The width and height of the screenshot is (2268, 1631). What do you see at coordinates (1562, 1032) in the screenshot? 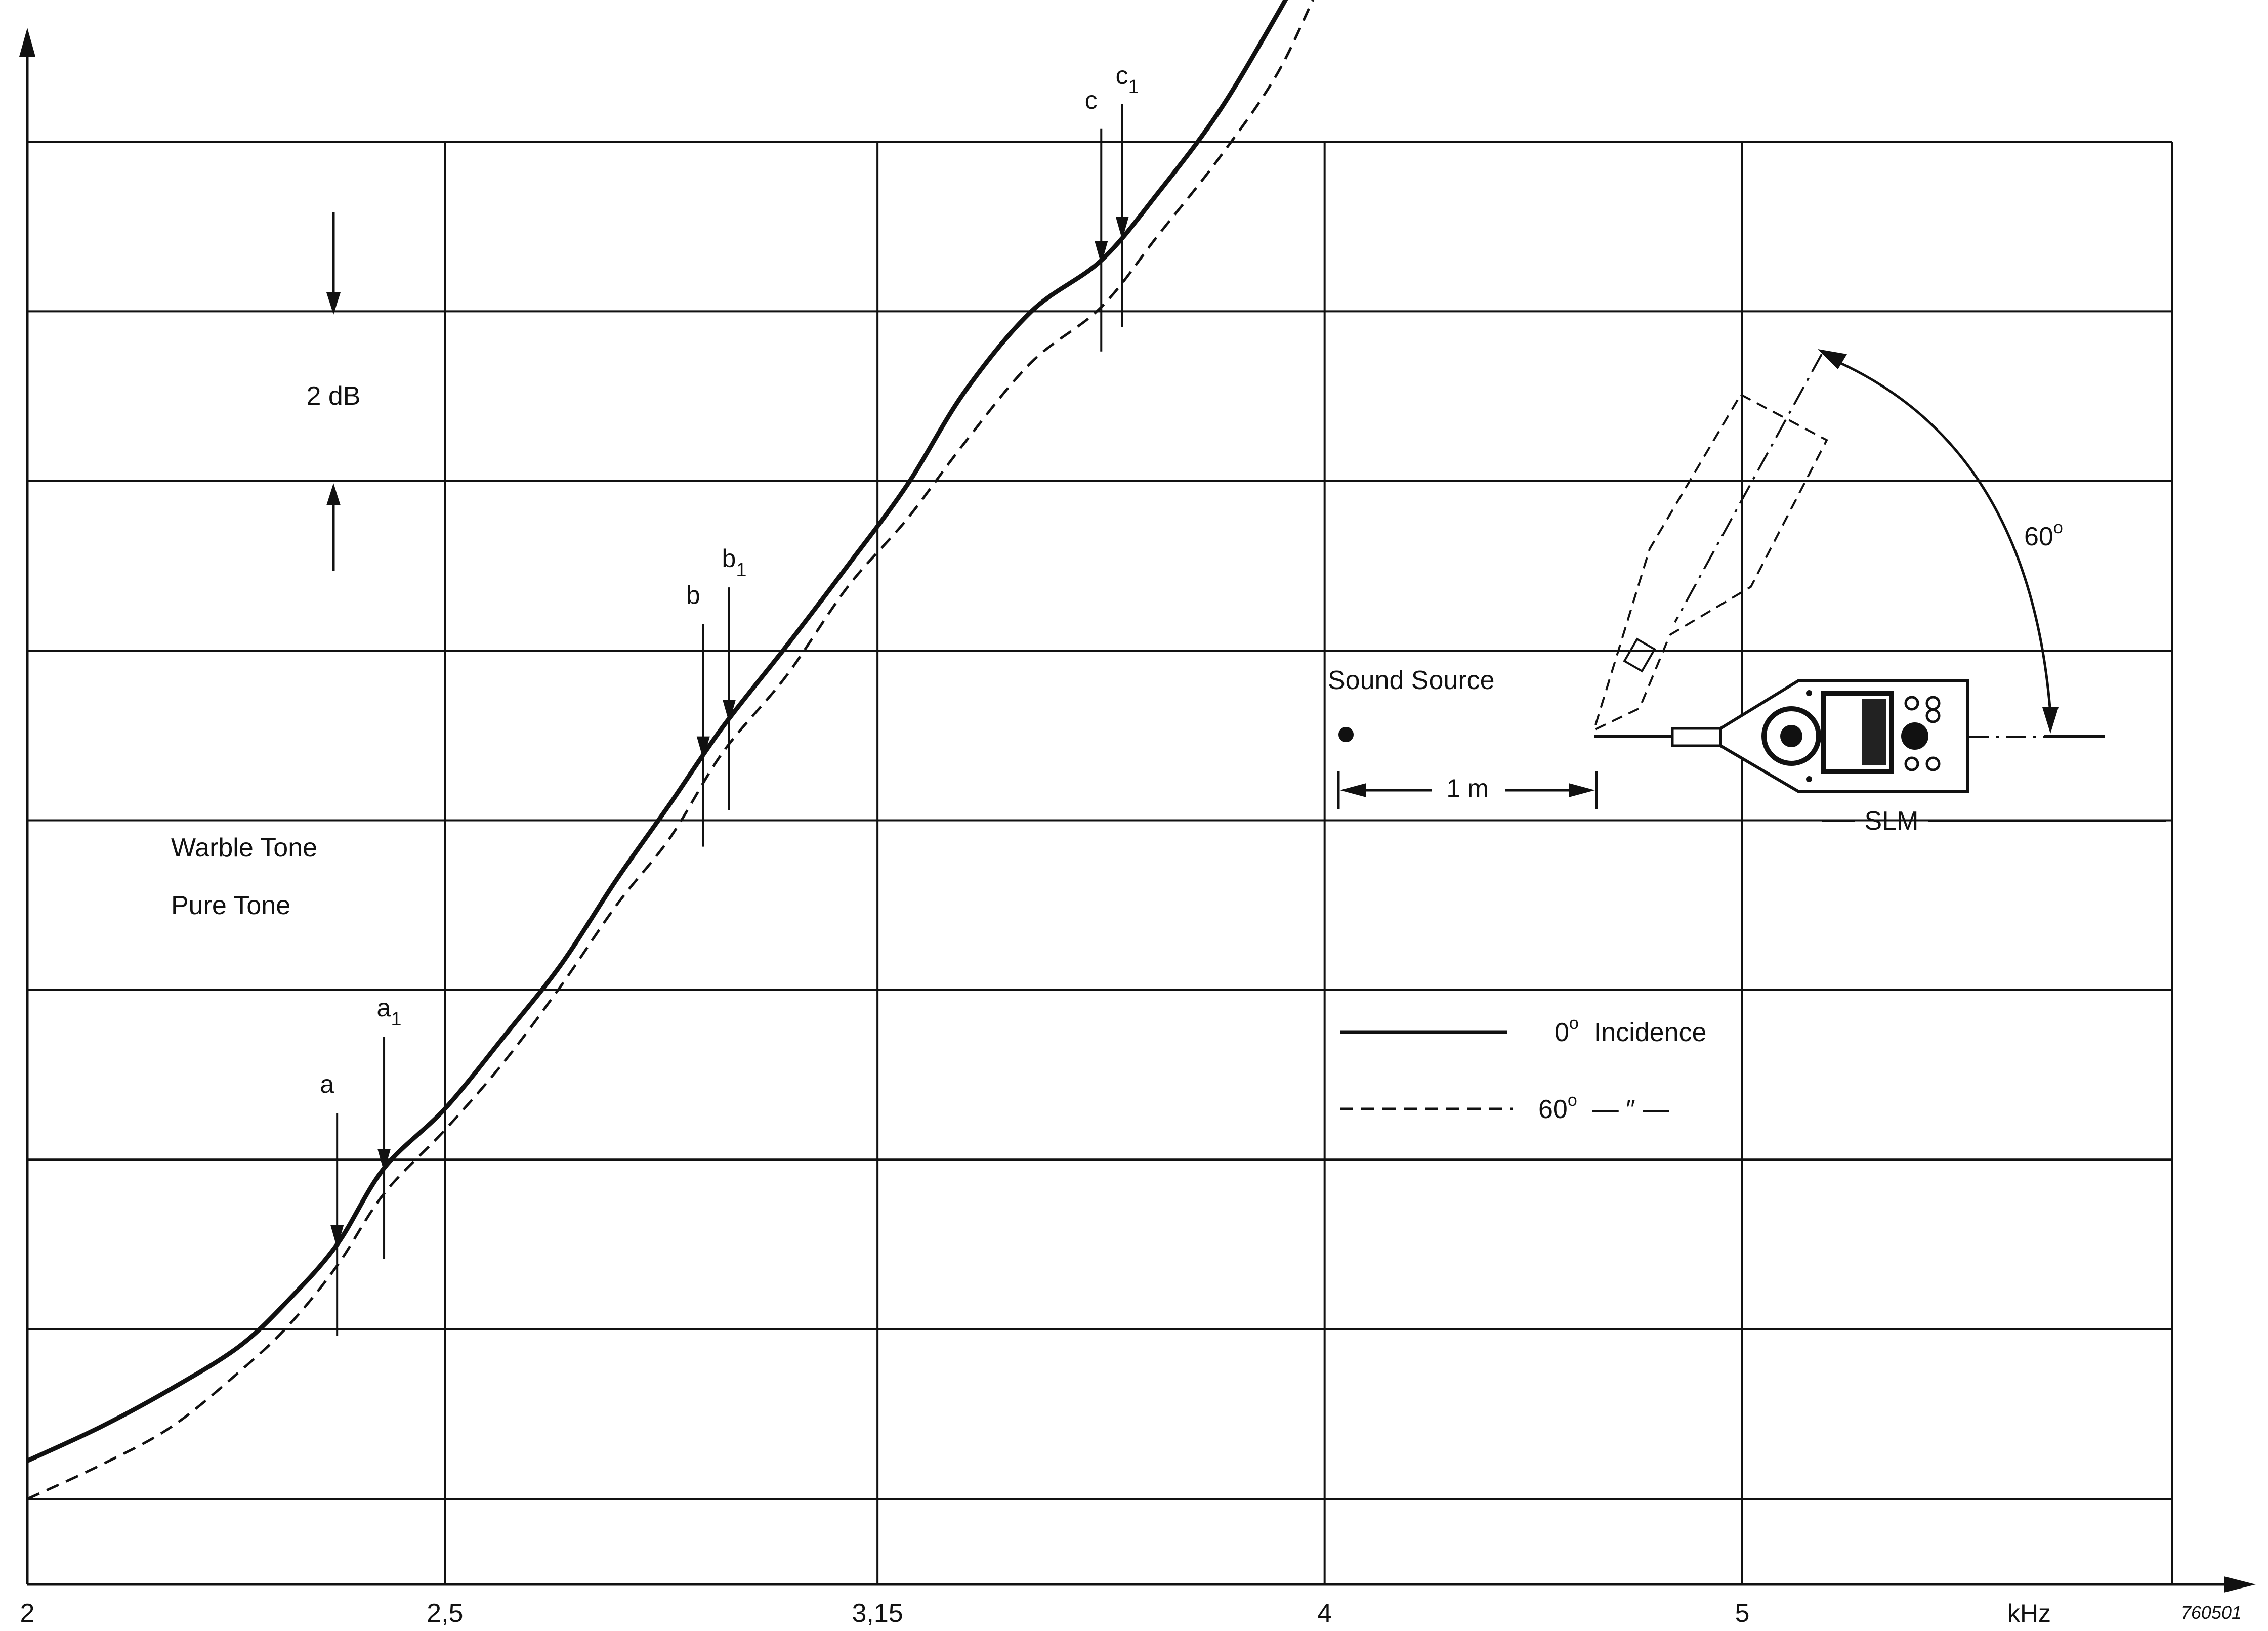
I see `legend-solid-value: 0` at bounding box center [1562, 1032].